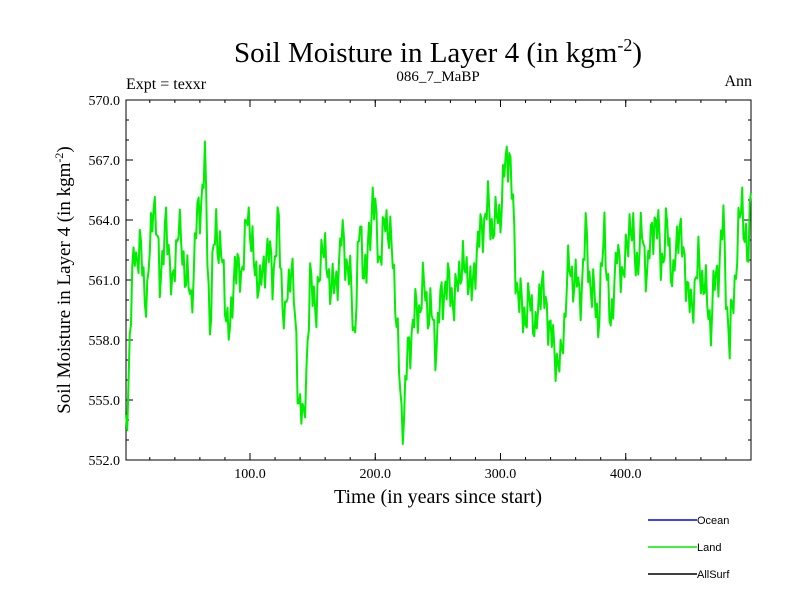 The image size is (800, 600). Describe the element at coordinates (501, 474) in the screenshot. I see `x-tick-label: 300.0` at that location.